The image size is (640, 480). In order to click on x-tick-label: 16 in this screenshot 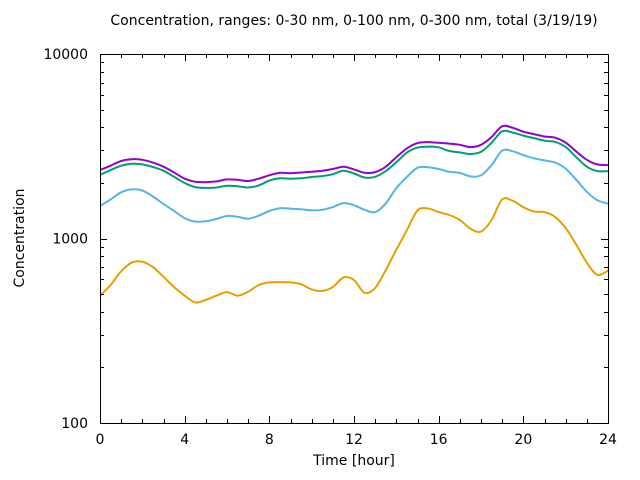, I will do `click(439, 440)`.